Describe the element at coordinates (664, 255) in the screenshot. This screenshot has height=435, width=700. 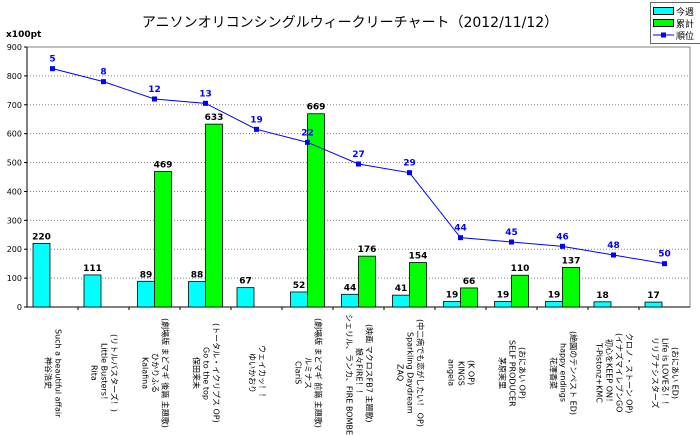
I see `rank-label: 50` at that location.